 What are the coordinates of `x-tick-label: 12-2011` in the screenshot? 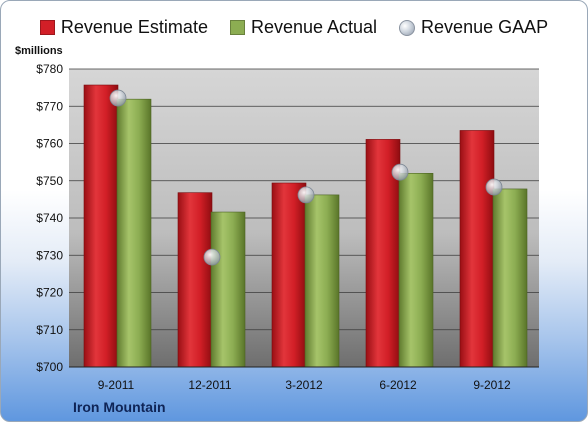 It's located at (209, 385).